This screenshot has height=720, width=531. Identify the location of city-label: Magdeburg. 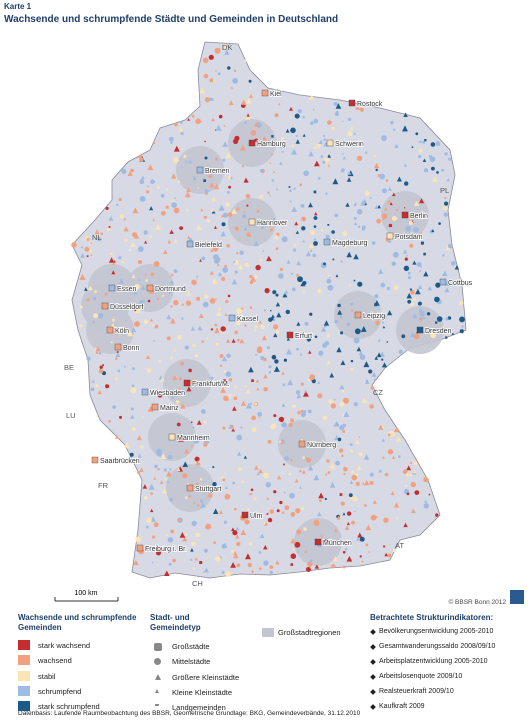
(350, 243).